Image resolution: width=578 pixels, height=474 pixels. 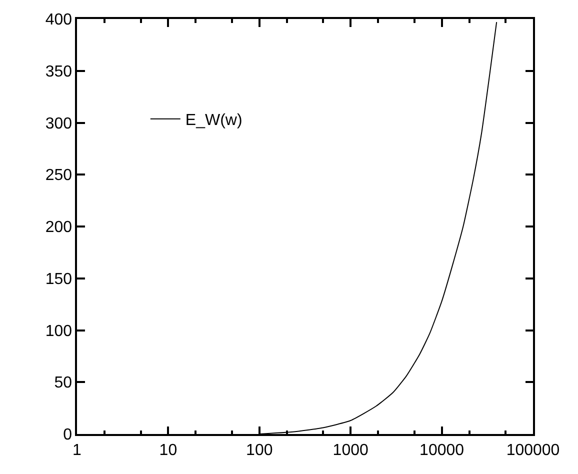 I want to click on y-tick-label: 300, so click(x=58, y=123).